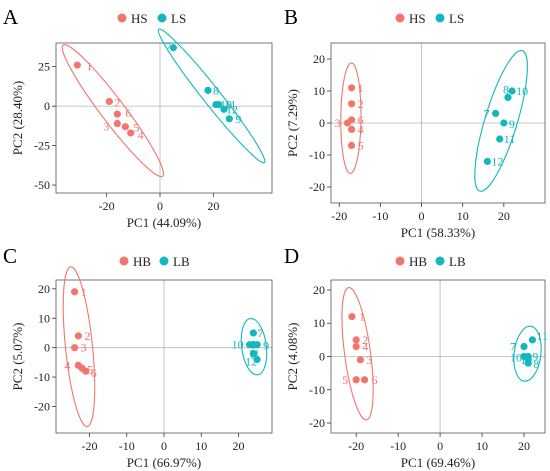 The height and width of the screenshot is (471, 550). What do you see at coordinates (361, 145) in the screenshot?
I see `point-label: 5` at bounding box center [361, 145].